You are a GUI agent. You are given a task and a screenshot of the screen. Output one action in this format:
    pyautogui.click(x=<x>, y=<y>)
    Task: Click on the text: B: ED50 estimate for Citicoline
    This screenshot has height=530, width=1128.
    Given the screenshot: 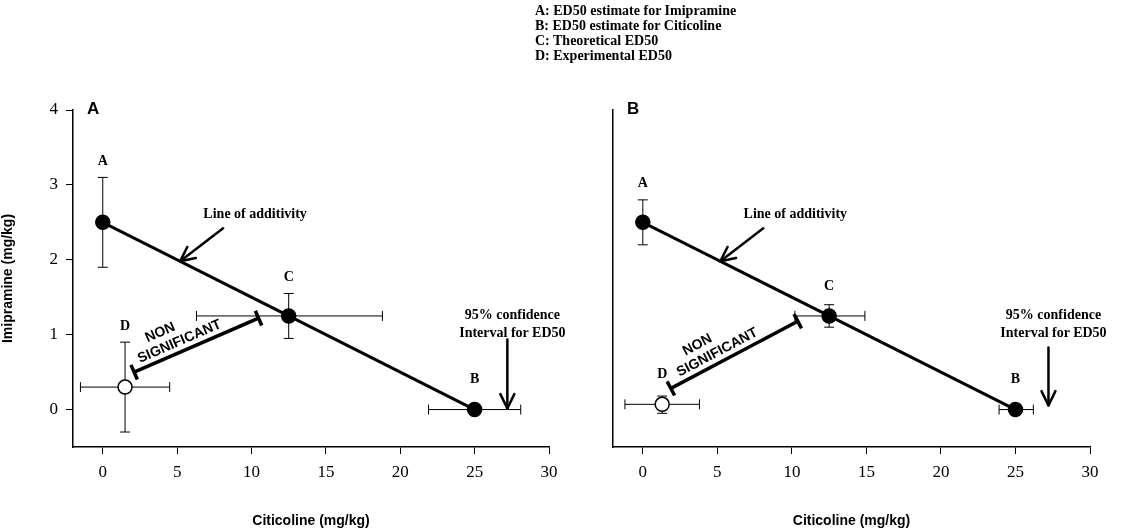 What is the action you would take?
    pyautogui.click(x=629, y=25)
    